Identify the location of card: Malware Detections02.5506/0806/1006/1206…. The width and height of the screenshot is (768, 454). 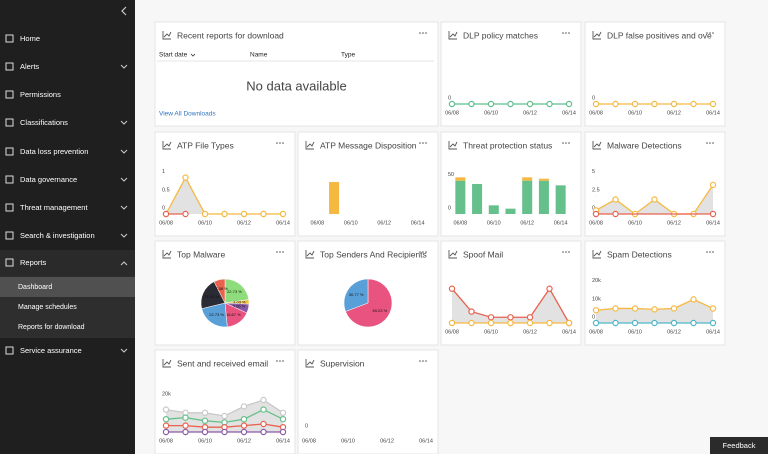
(655, 184).